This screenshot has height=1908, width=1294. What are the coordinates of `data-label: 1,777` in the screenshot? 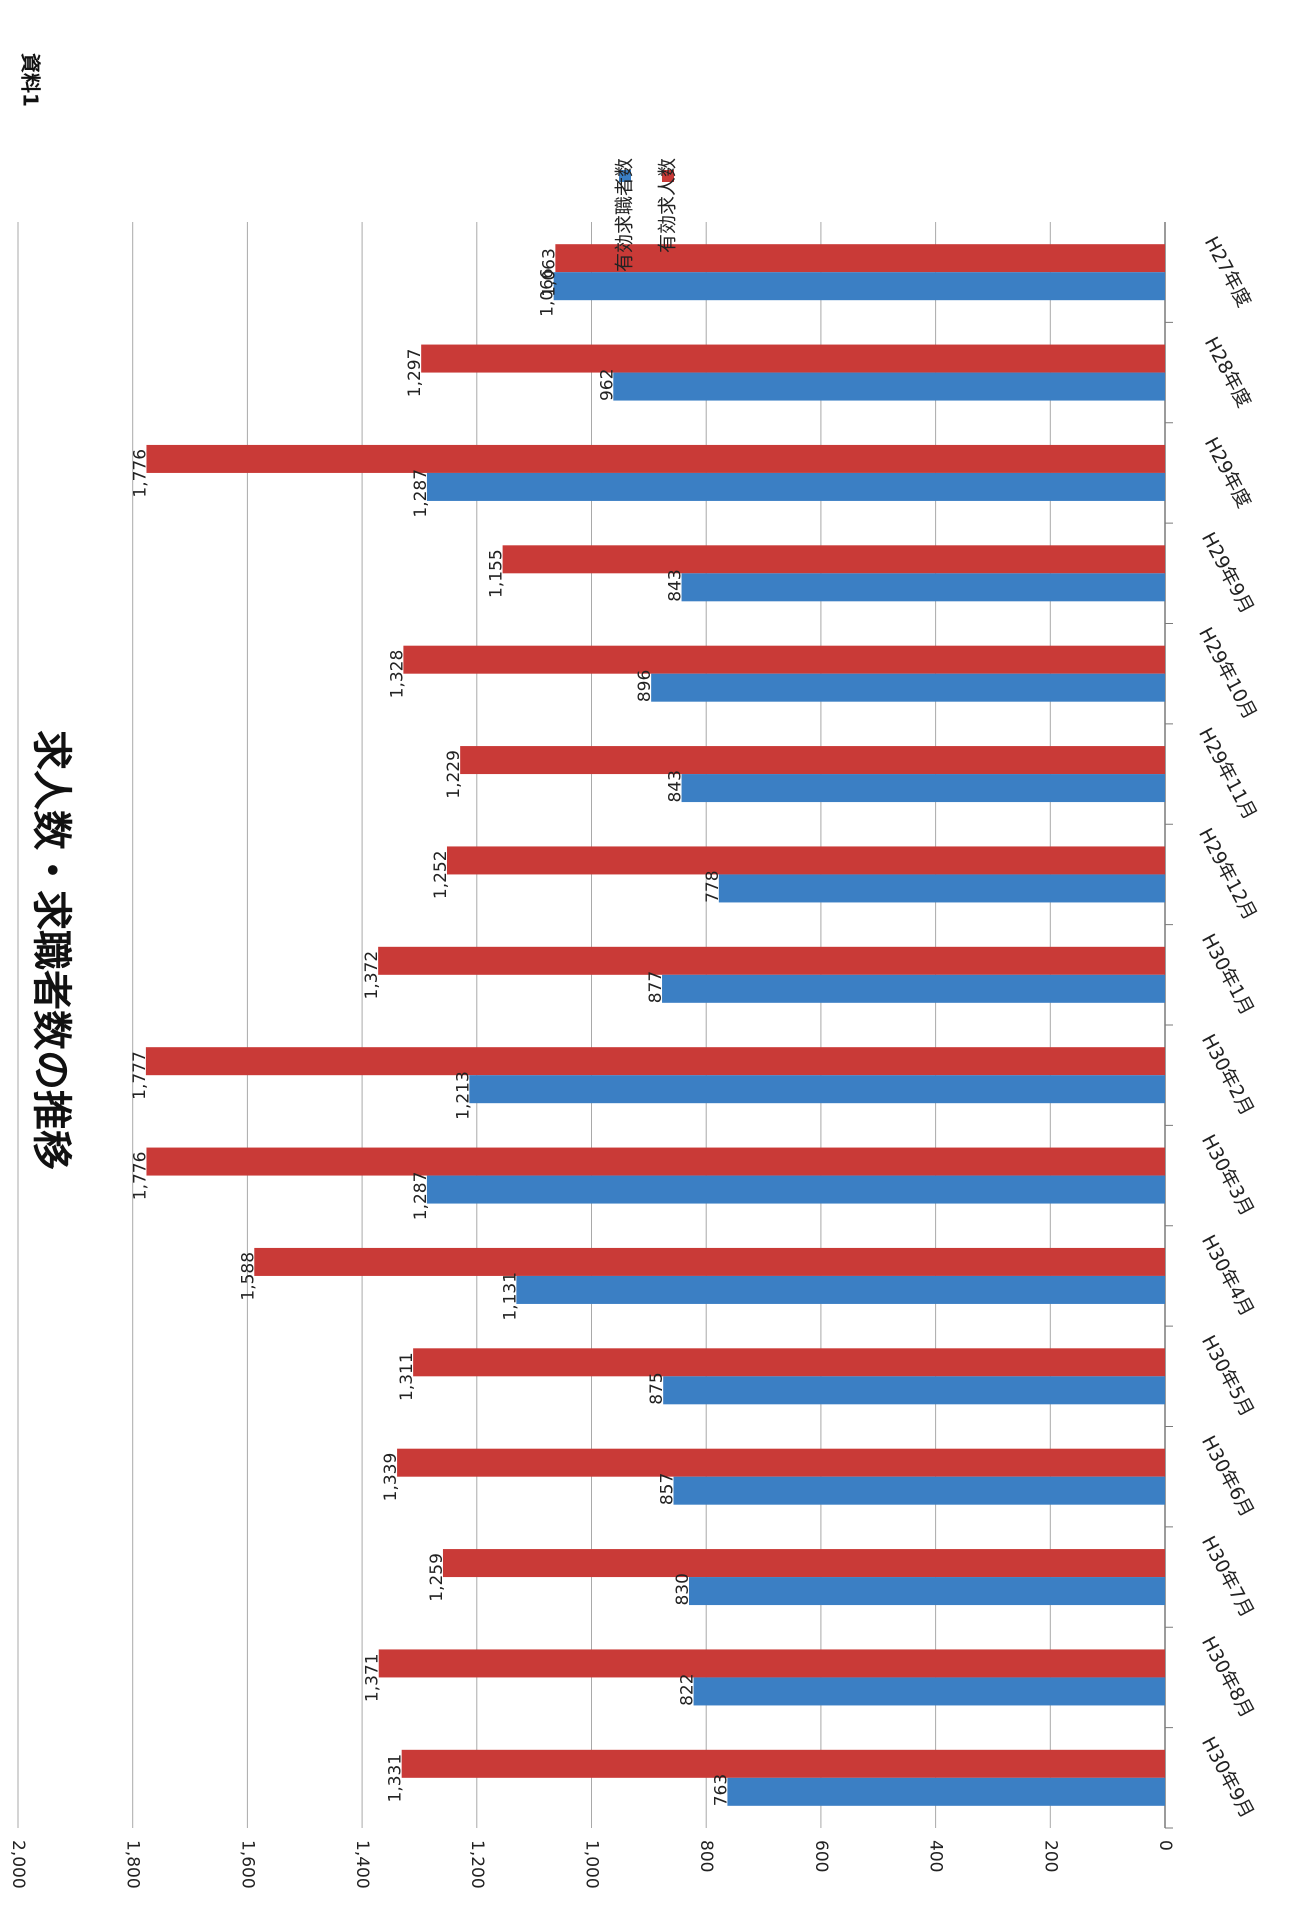 It's located at (140, 1075).